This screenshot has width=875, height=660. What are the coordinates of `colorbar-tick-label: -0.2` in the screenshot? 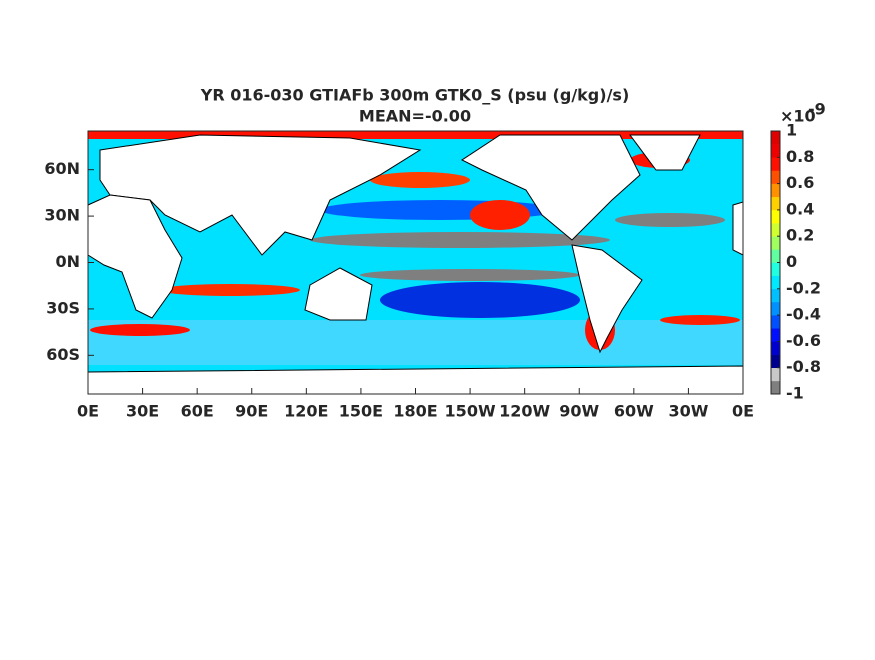 It's located at (803, 287).